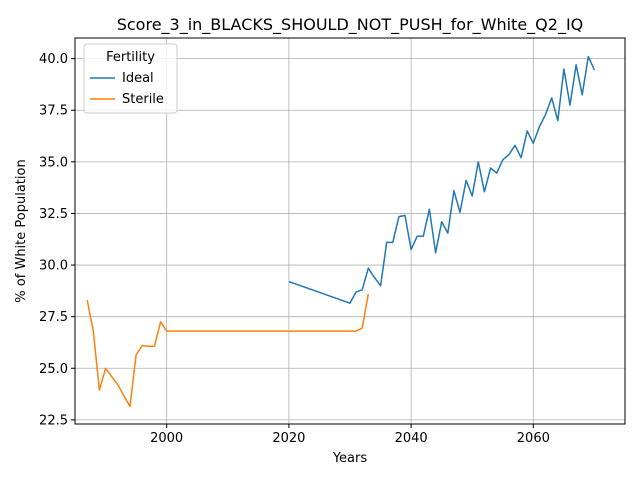 The height and width of the screenshot is (480, 640). I want to click on x-tick-label: 2000, so click(166, 438).